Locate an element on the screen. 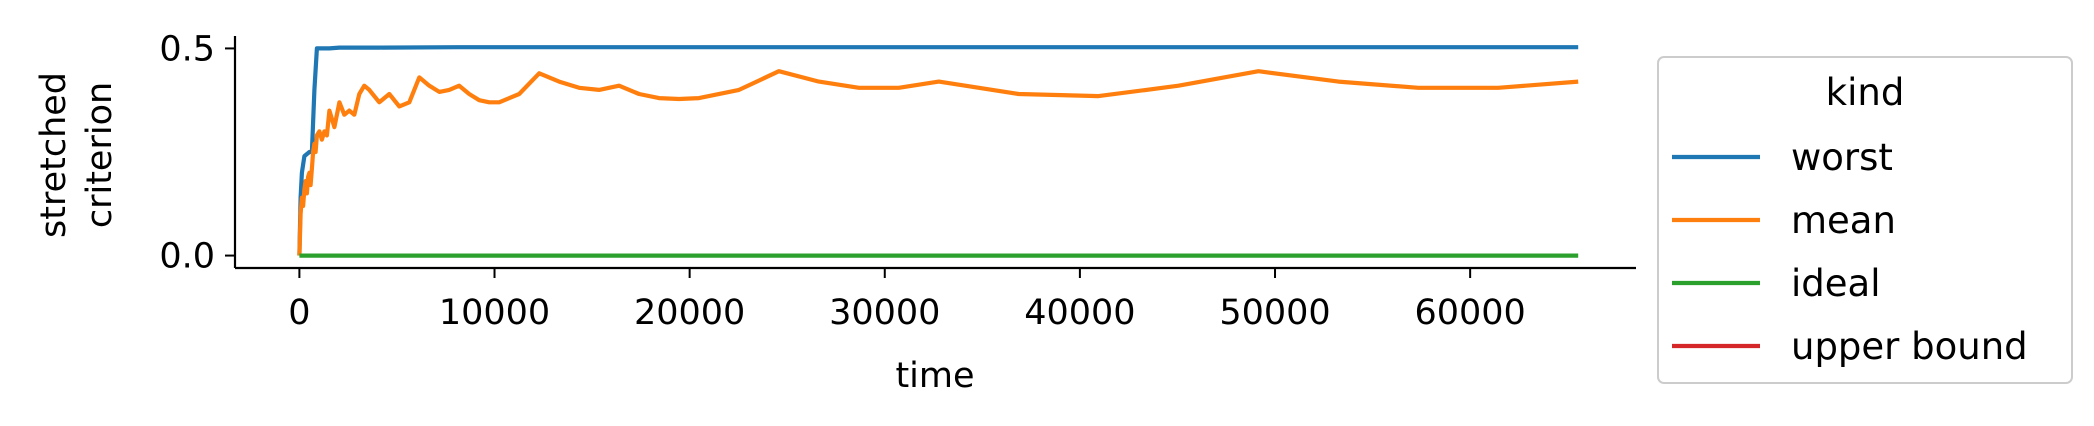  legend-label-ideal: ideal is located at coordinates (1835, 283).